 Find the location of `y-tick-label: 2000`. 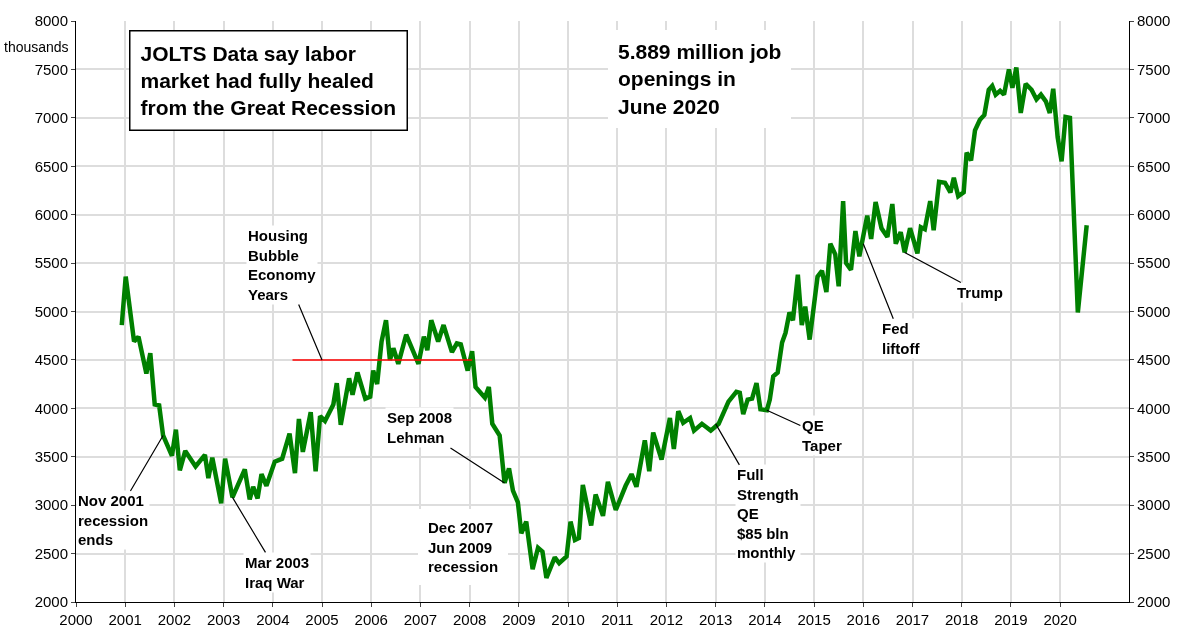

y-tick-label: 2000 is located at coordinates (51, 602).